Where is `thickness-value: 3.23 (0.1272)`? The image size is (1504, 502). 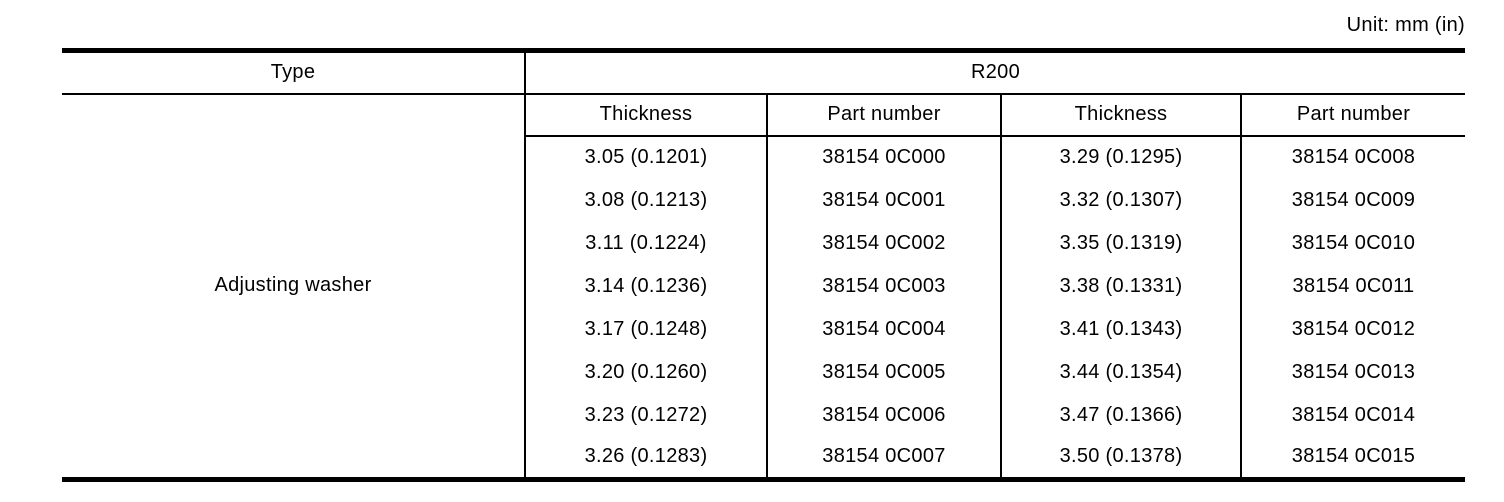
thickness-value: 3.23 (0.1272) is located at coordinates (645, 415).